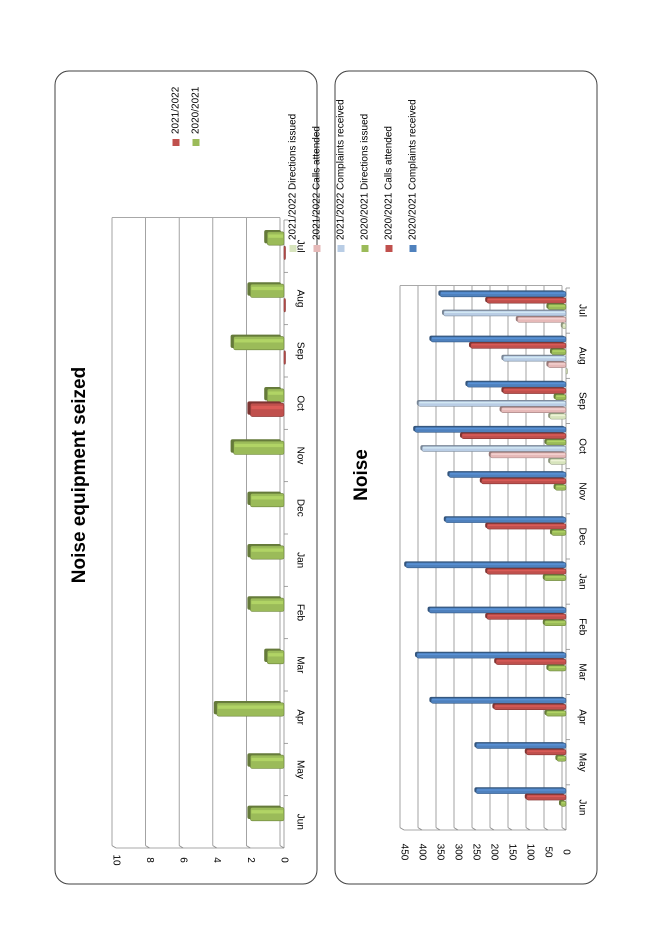 Image resolution: width=656 pixels, height=951 pixels. What do you see at coordinates (149, 860) in the screenshot?
I see `value-tick-label: 8` at bounding box center [149, 860].